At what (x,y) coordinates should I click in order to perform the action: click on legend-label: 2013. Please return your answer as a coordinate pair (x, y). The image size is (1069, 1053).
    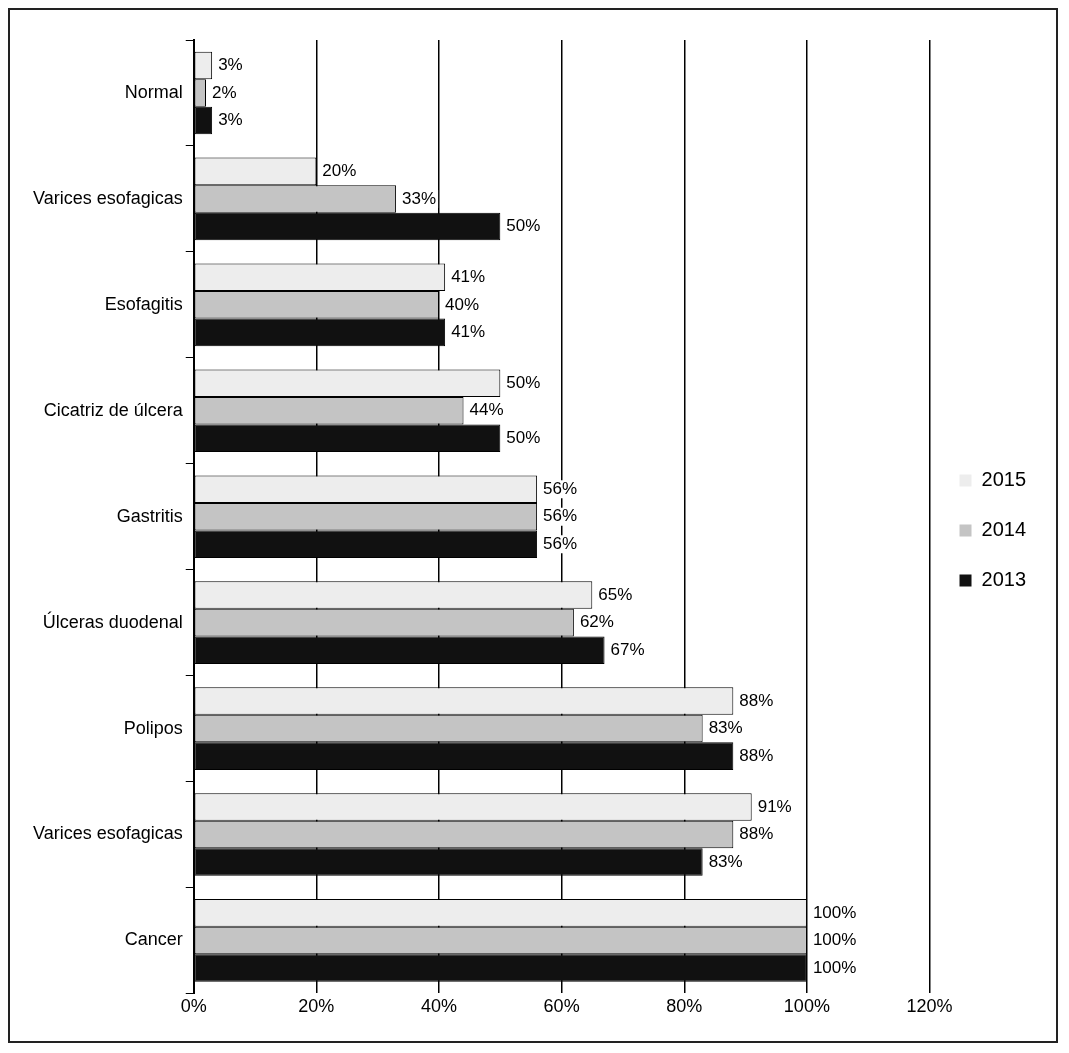
    Looking at the image, I should click on (1004, 579).